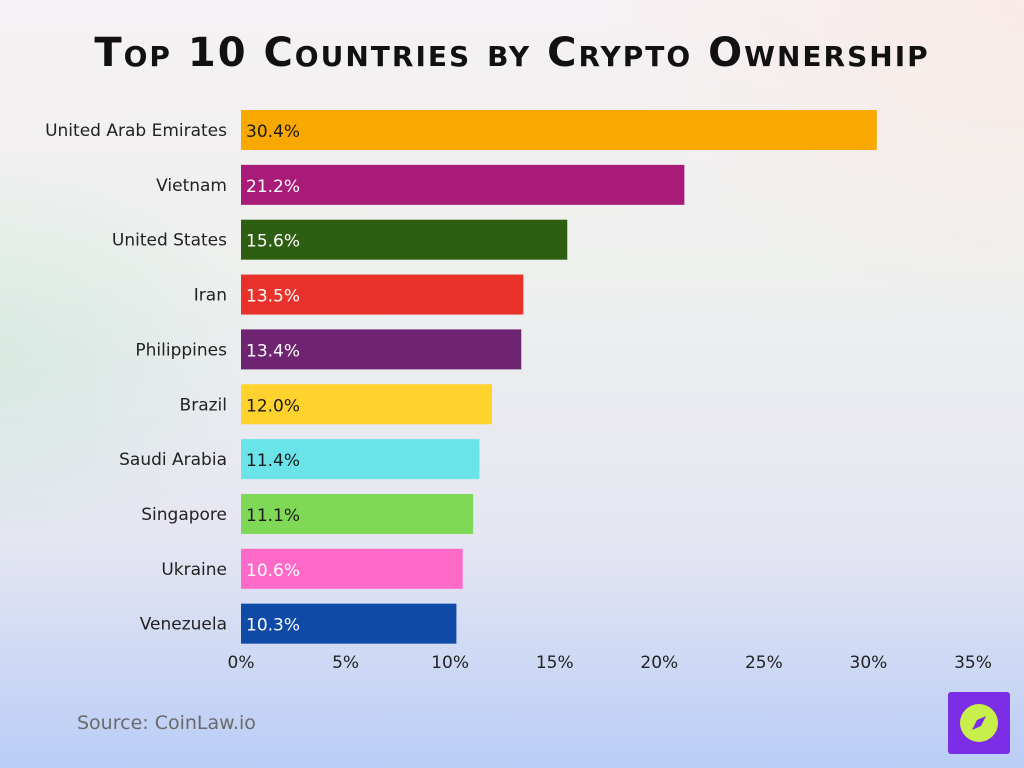 This screenshot has width=1024, height=768. Describe the element at coordinates (273, 351) in the screenshot. I see `data-label: 13.4%` at that location.